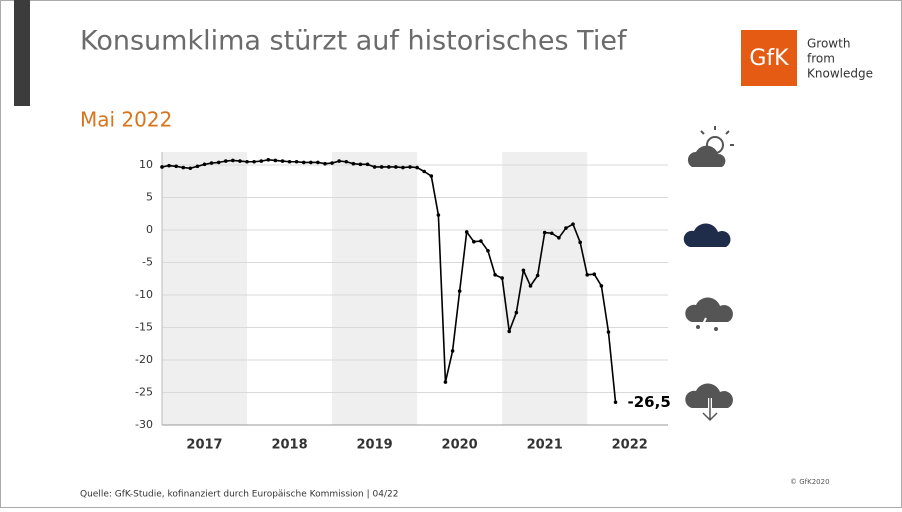 The image size is (902, 512). What do you see at coordinates (710, 146) in the screenshot?
I see `icon-sun-cloud` at bounding box center [710, 146].